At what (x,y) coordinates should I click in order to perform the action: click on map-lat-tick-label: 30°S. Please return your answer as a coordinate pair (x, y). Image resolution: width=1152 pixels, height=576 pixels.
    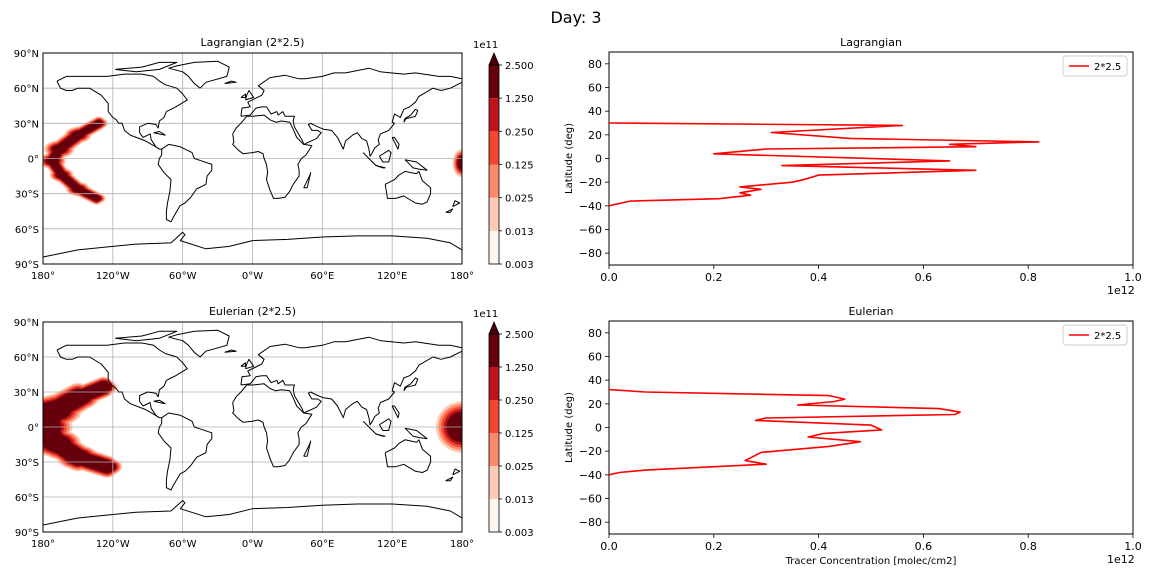
    Looking at the image, I should click on (27, 195).